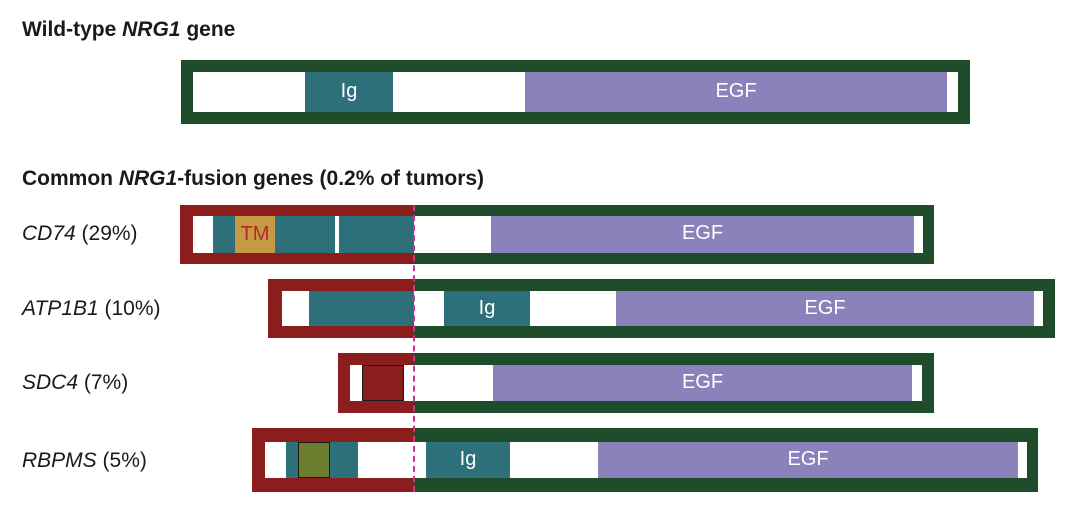  What do you see at coordinates (314, 460) in the screenshot?
I see `rbpms-olive-domain` at bounding box center [314, 460].